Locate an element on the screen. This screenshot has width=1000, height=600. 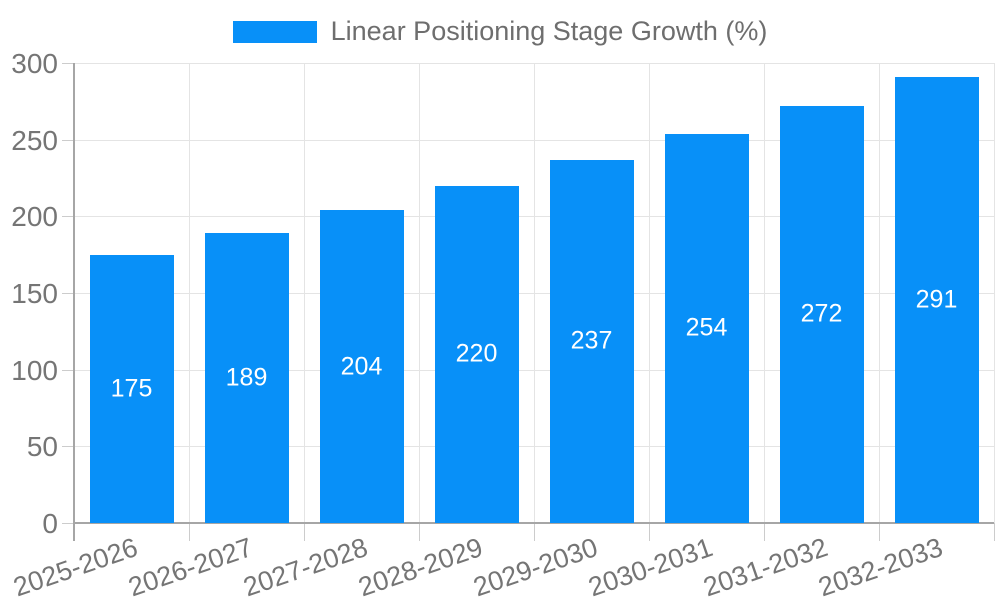
y-axis-label: 250 is located at coordinates (34, 140).